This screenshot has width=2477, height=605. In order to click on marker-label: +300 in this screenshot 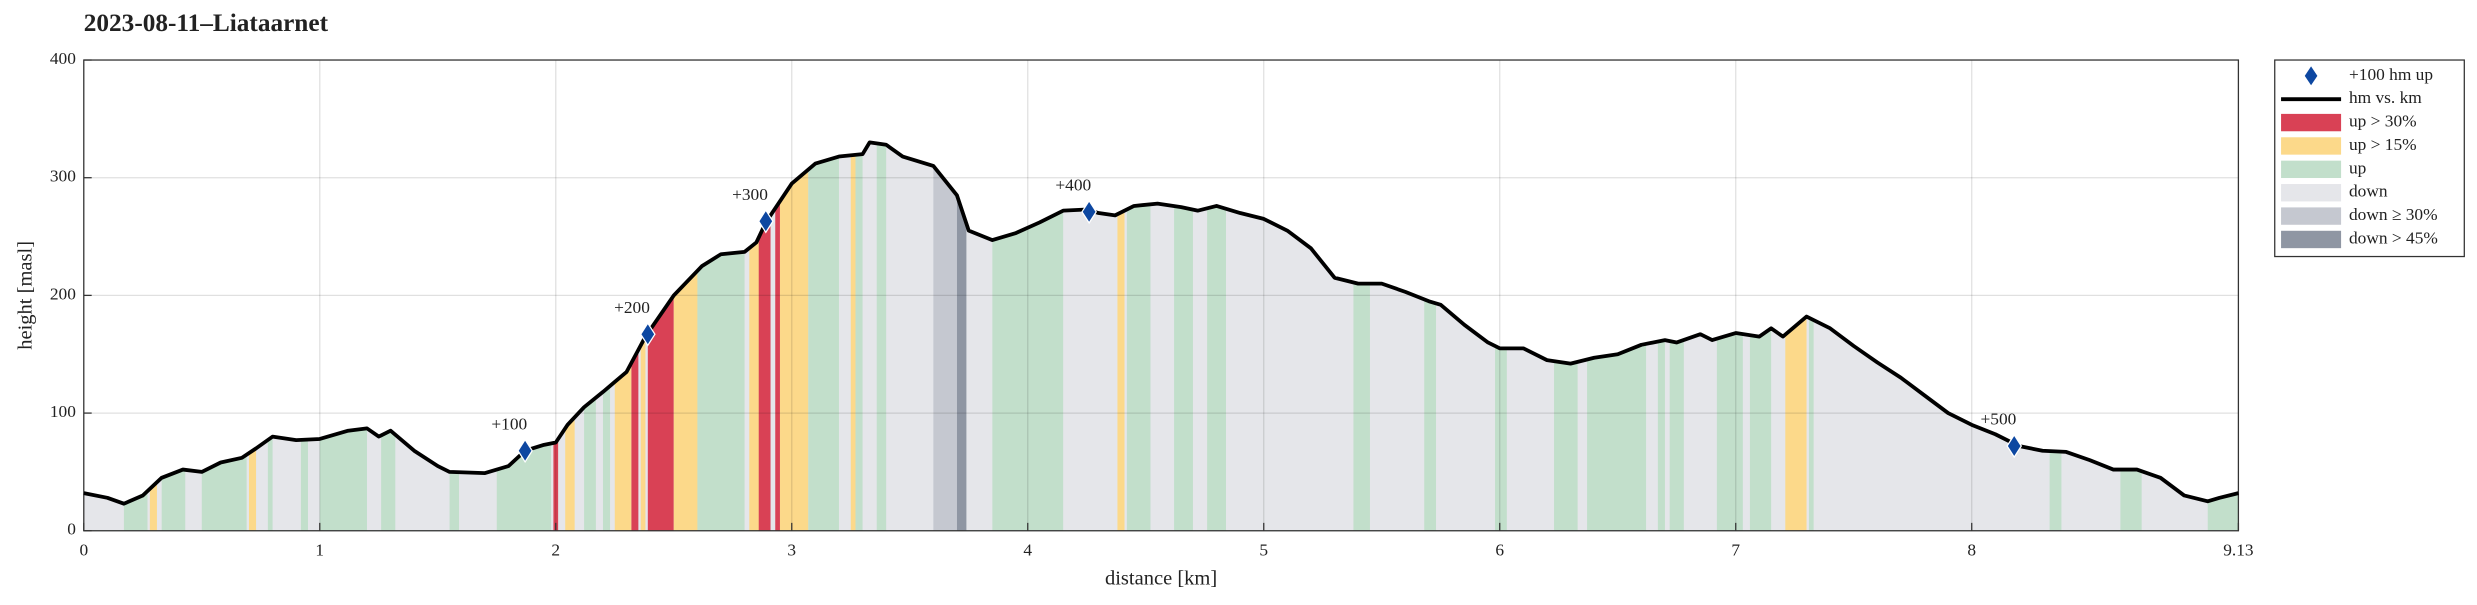, I will do `click(750, 194)`.